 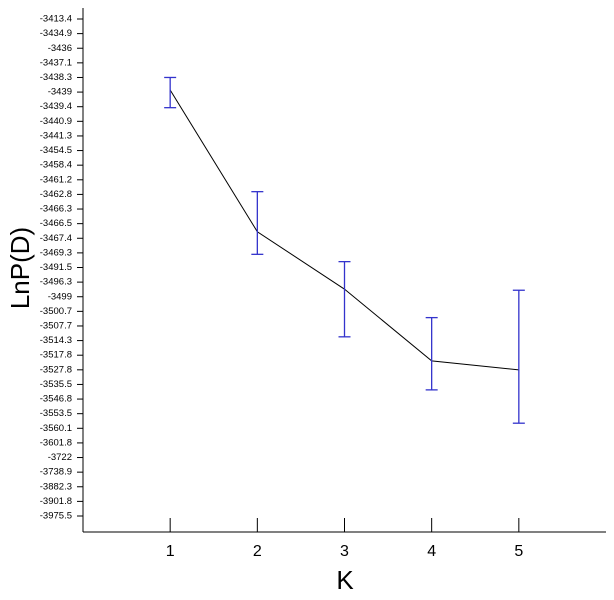 I want to click on y-tick-label: -3882.3, so click(x=56, y=486).